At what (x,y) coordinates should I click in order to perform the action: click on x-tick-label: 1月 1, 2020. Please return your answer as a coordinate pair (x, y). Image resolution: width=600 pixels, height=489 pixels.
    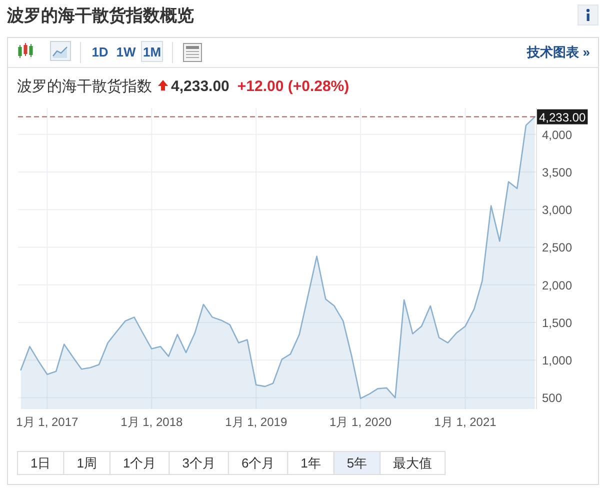
    Looking at the image, I should click on (361, 422).